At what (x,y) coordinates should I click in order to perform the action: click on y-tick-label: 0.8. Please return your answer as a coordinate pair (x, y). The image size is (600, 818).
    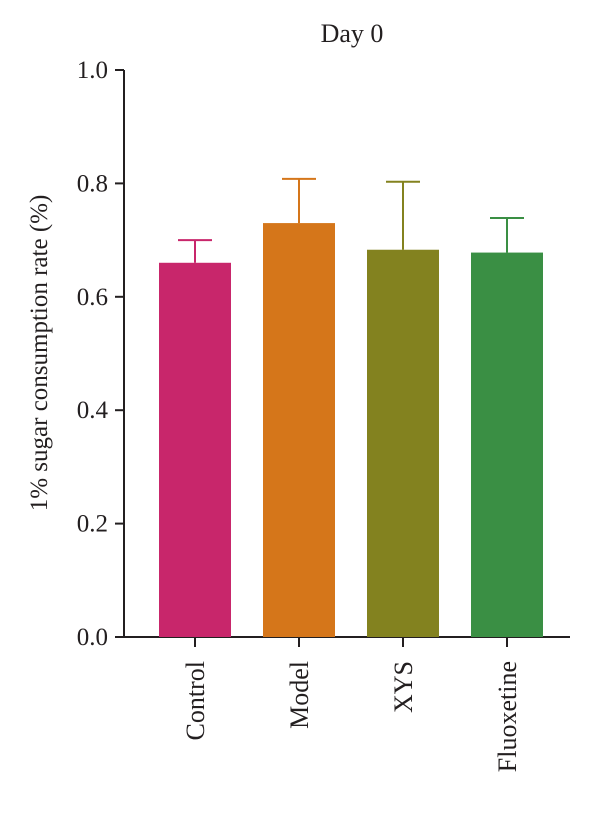
    Looking at the image, I should click on (92, 183).